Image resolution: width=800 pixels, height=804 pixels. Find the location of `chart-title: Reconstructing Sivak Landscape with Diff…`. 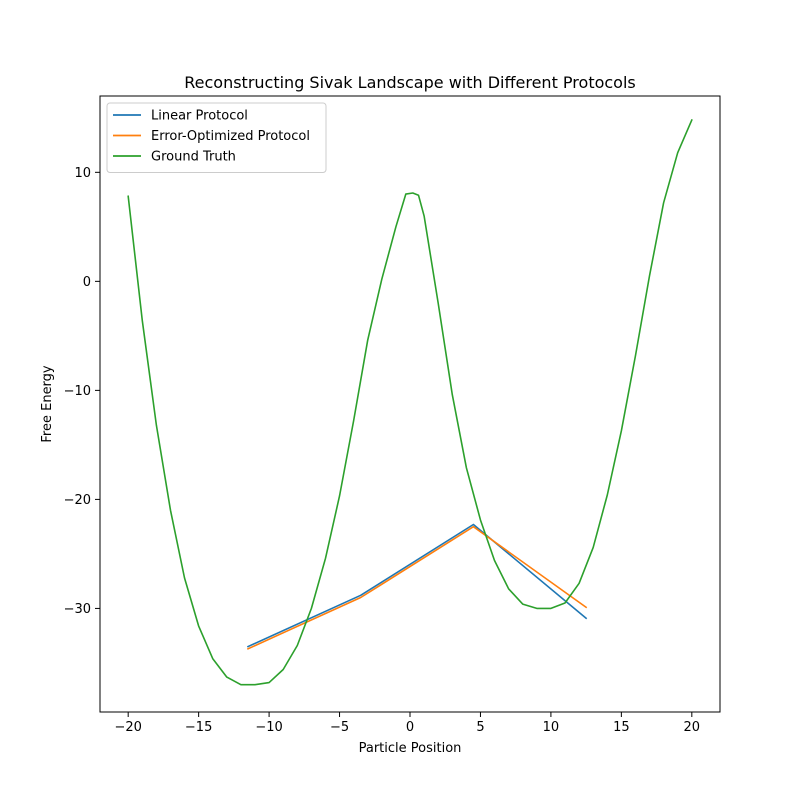

chart-title: Reconstructing Sivak Landscape with Diff… is located at coordinates (410, 82).